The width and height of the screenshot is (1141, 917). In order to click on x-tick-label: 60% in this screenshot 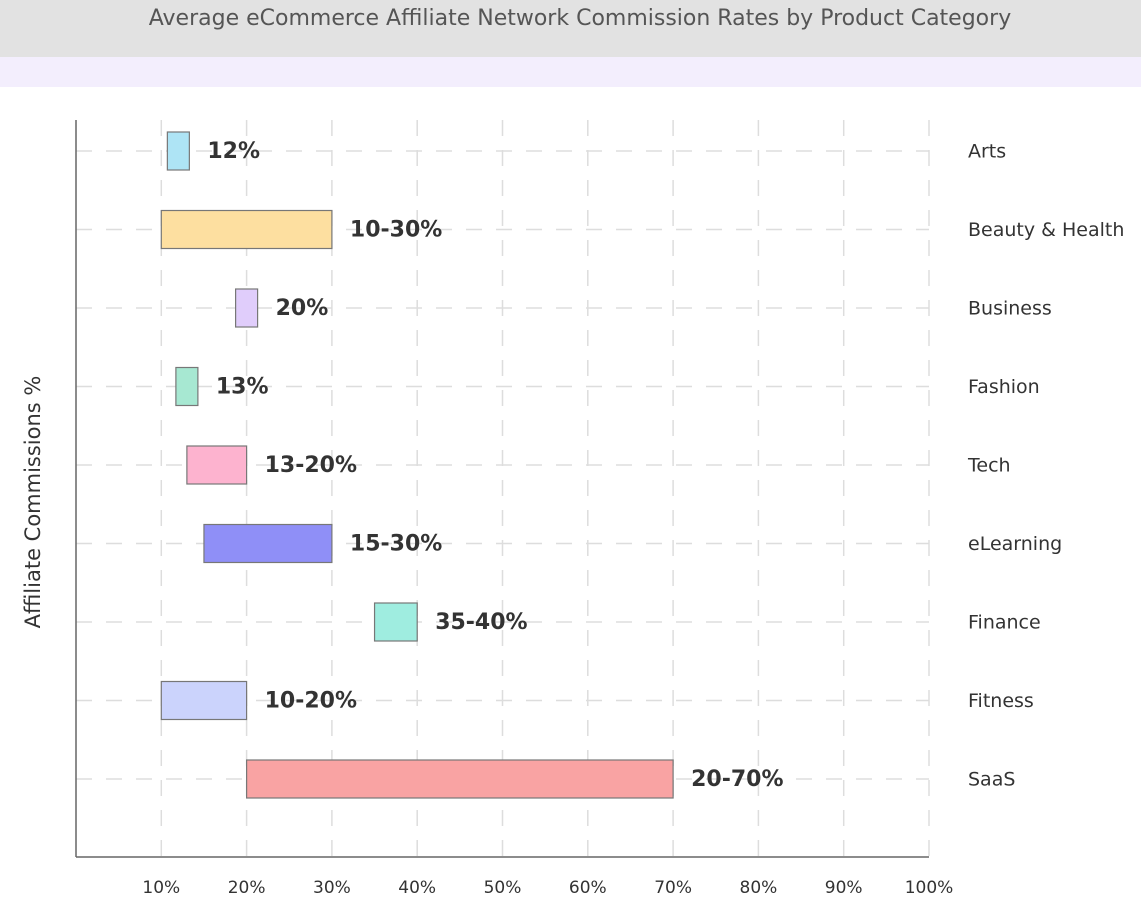, I will do `click(588, 888)`.